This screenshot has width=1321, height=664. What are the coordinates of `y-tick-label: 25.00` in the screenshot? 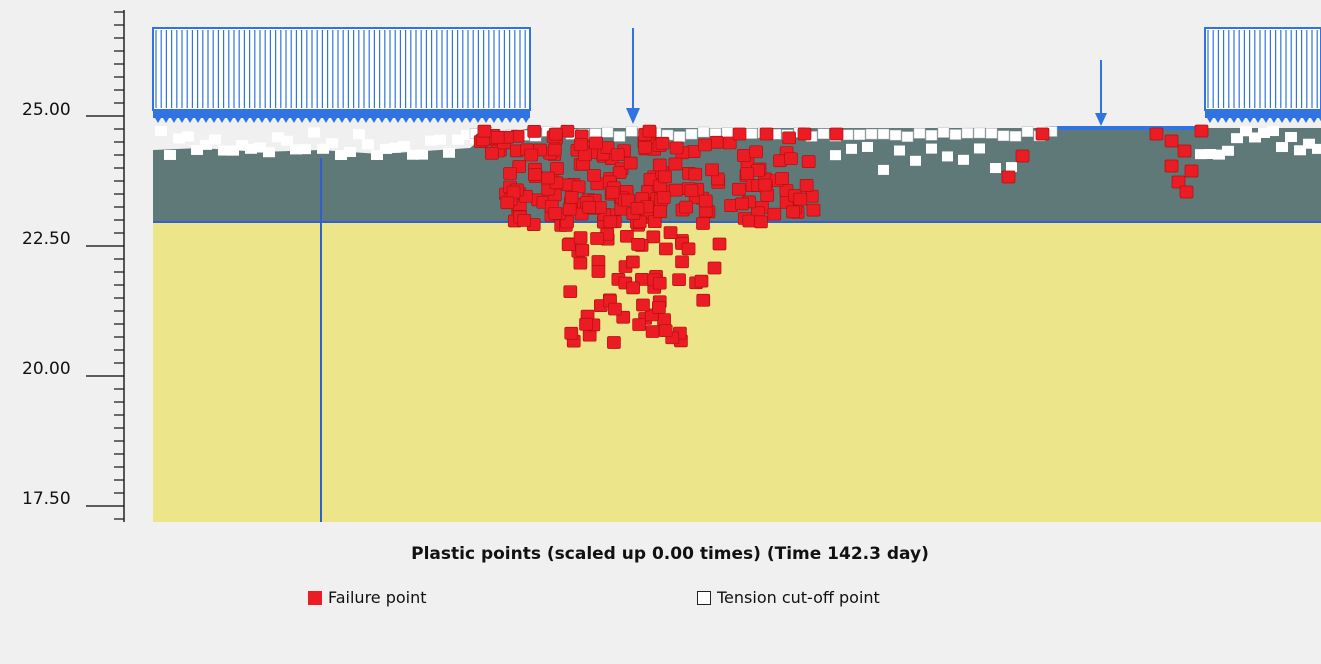 It's located at (46, 110).